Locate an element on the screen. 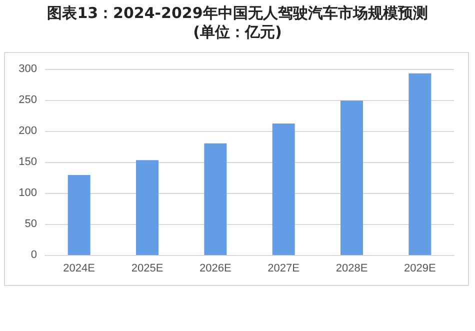 This screenshot has height=331, width=475. y-tick-label: 250 is located at coordinates (27, 100).